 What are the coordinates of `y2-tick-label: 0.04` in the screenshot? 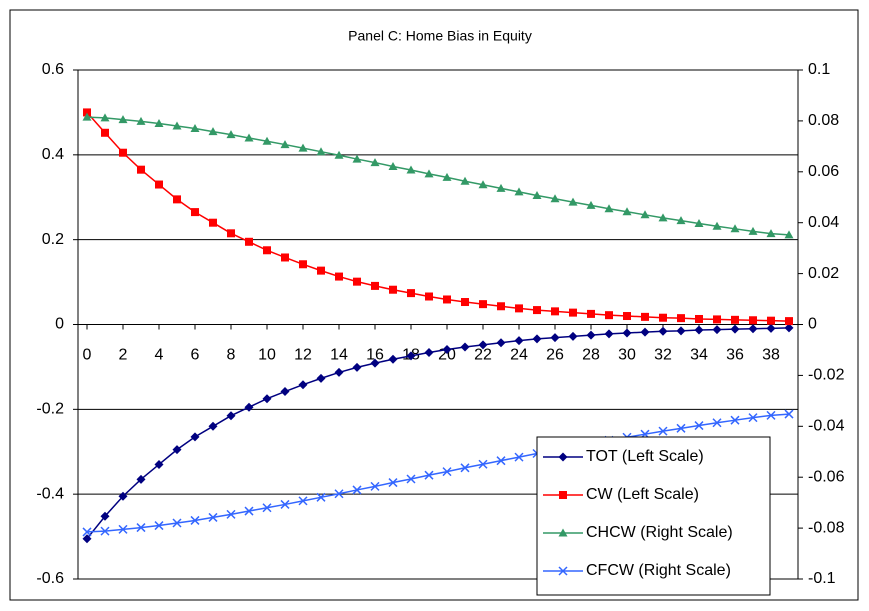 It's located at (823, 222).